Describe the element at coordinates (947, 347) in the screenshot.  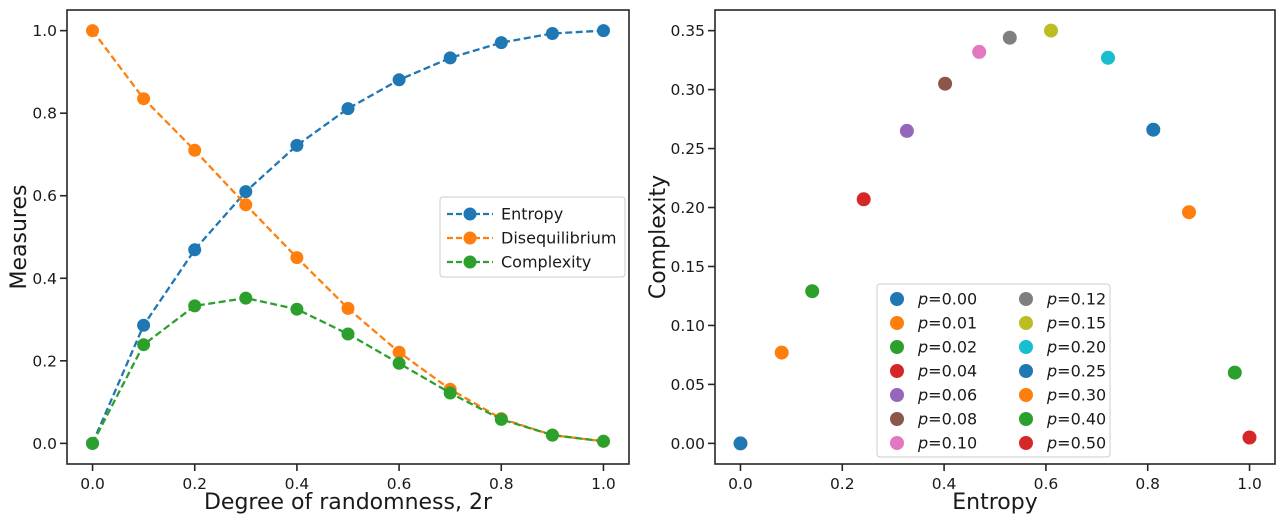
I see `legend-label: p=0.02` at that location.